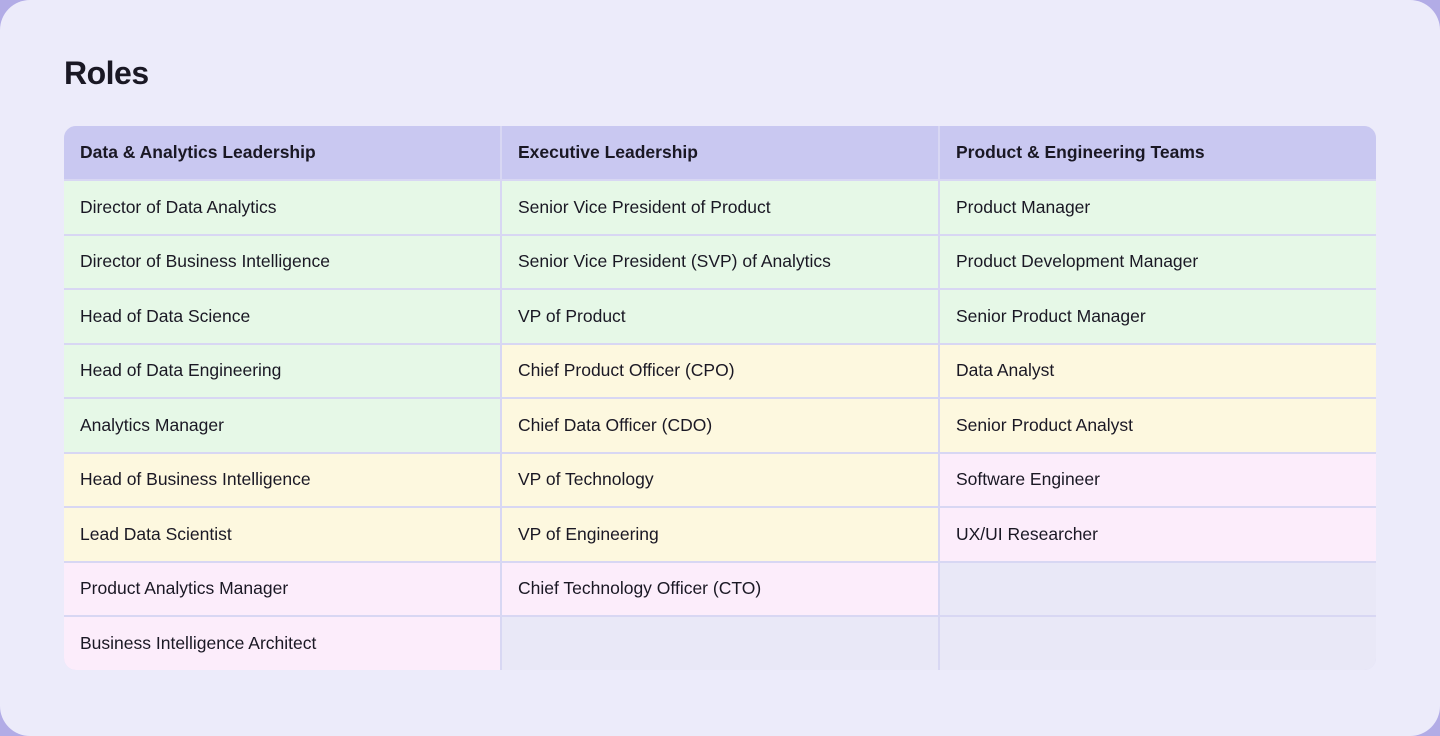  What do you see at coordinates (282, 643) in the screenshot?
I see `role-cell-business-intelligence-architect: Business Intelligence Architect` at bounding box center [282, 643].